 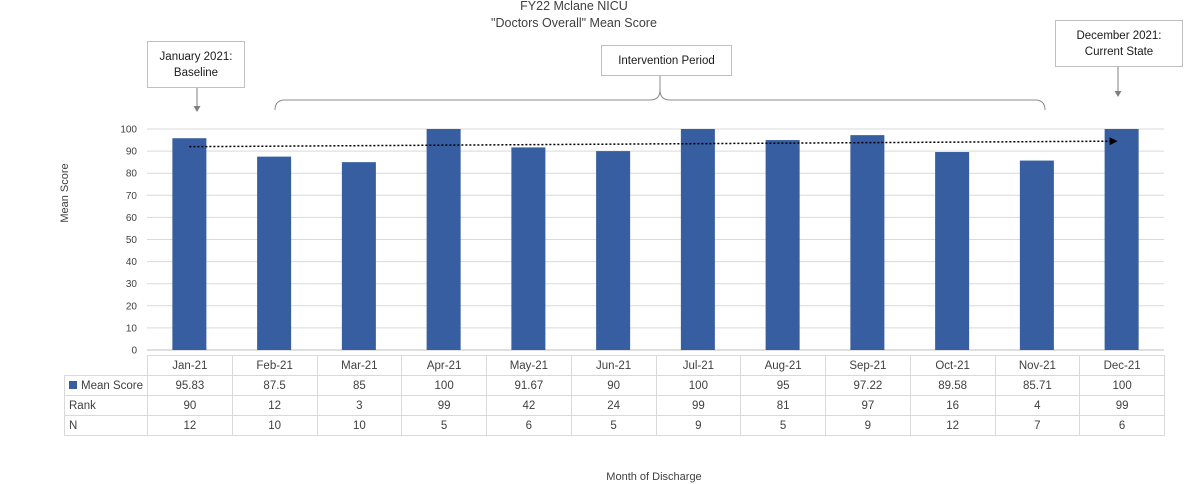 I want to click on chart-title-line-1: FY22 Mclane NICU, so click(x=574, y=6).